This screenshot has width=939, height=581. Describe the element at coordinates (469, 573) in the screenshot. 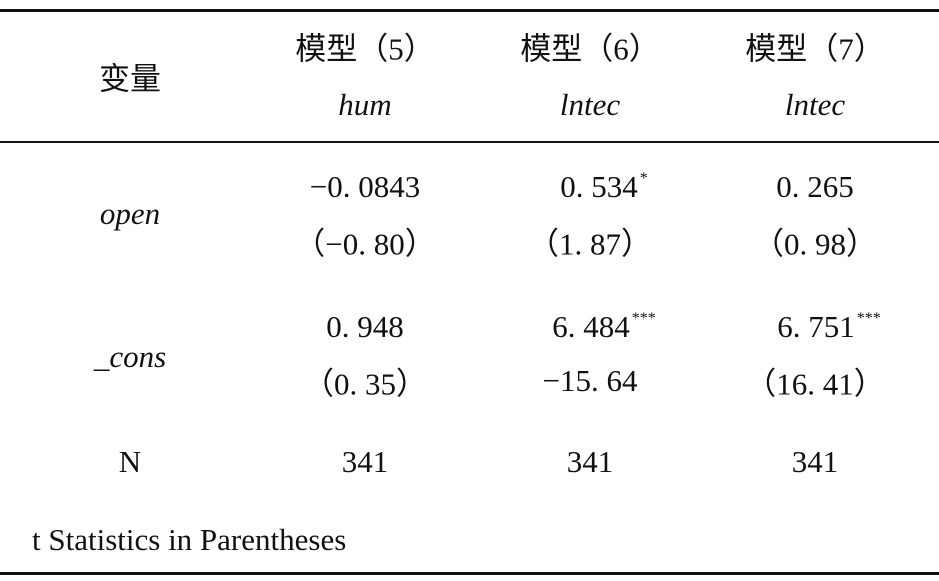

I see `bottom-rule` at that location.